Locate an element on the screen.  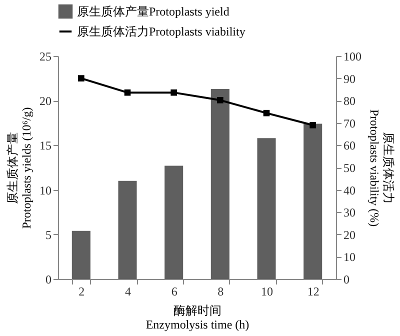
x-tick-label: 8 is located at coordinates (221, 291).